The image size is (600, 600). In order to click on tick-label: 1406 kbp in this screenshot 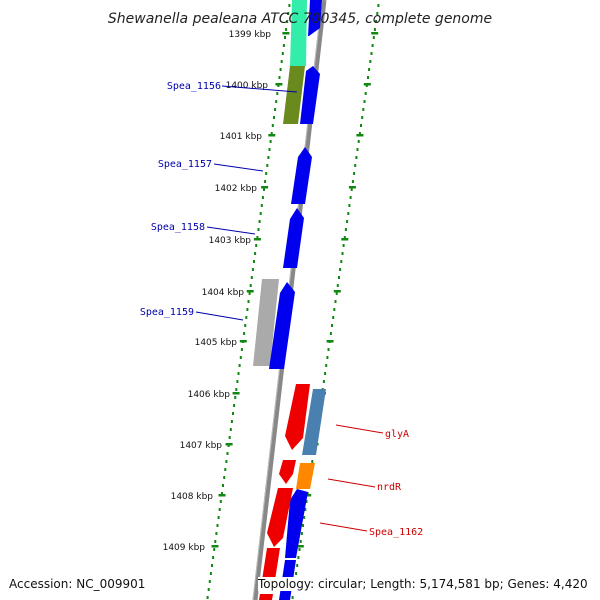, I will do `click(209, 395)`.